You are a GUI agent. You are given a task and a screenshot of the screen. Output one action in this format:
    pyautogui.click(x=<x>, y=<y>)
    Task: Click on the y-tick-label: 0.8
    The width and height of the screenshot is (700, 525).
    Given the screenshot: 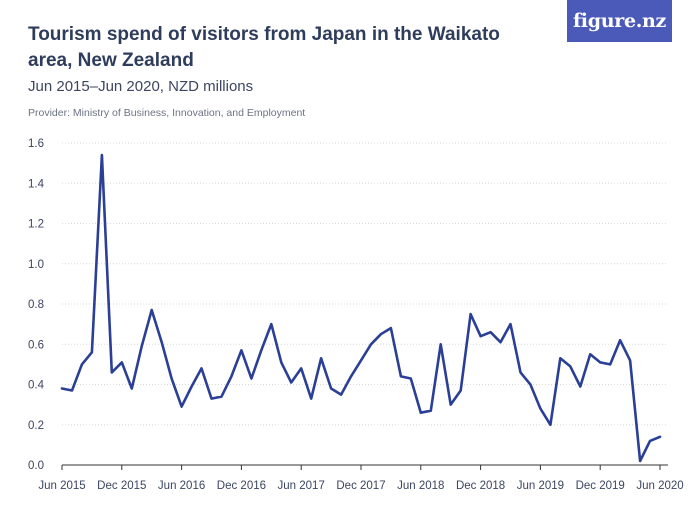 What is the action you would take?
    pyautogui.click(x=36, y=305)
    